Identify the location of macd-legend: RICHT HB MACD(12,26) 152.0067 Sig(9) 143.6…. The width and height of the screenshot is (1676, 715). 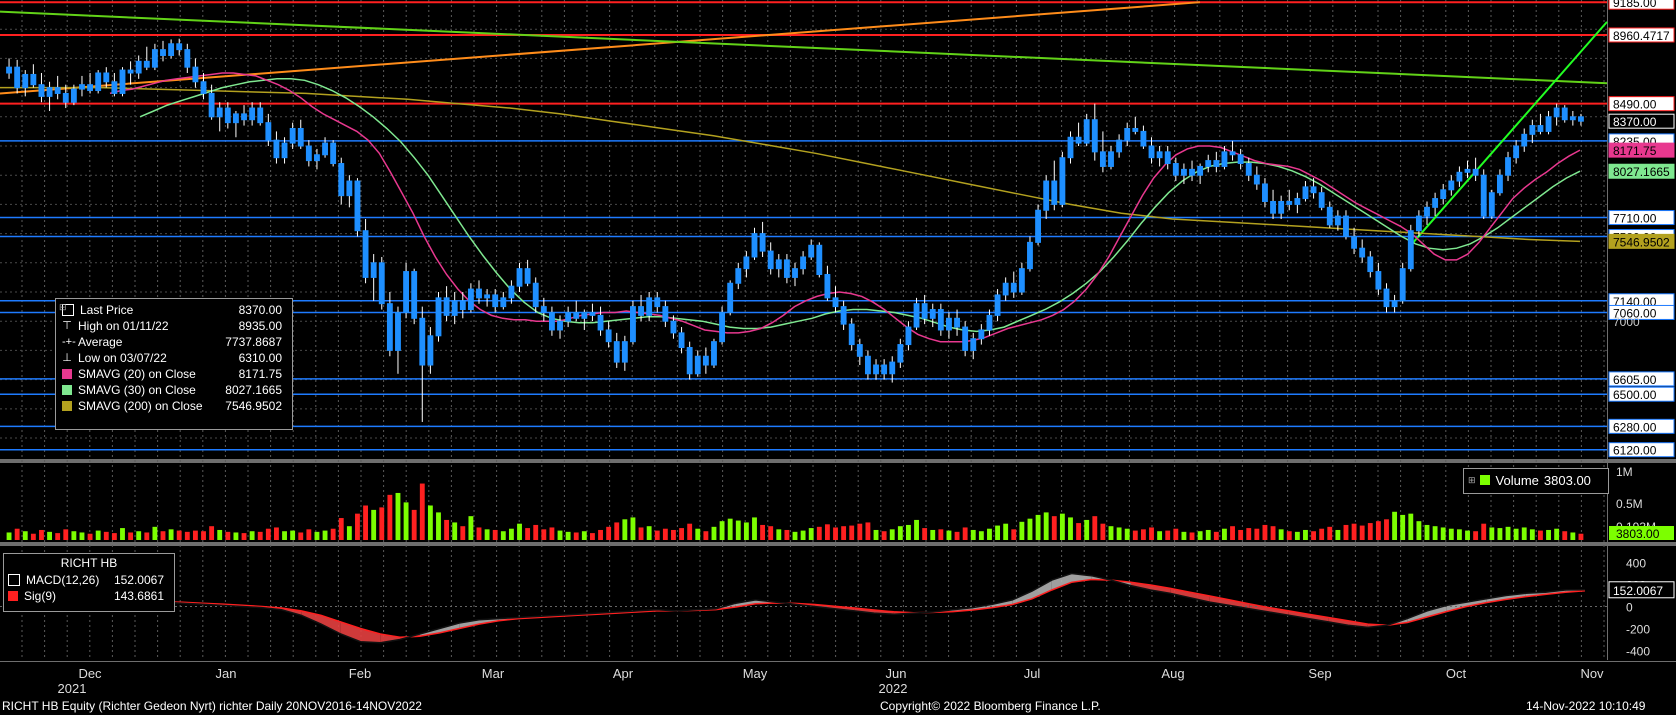
(89, 582).